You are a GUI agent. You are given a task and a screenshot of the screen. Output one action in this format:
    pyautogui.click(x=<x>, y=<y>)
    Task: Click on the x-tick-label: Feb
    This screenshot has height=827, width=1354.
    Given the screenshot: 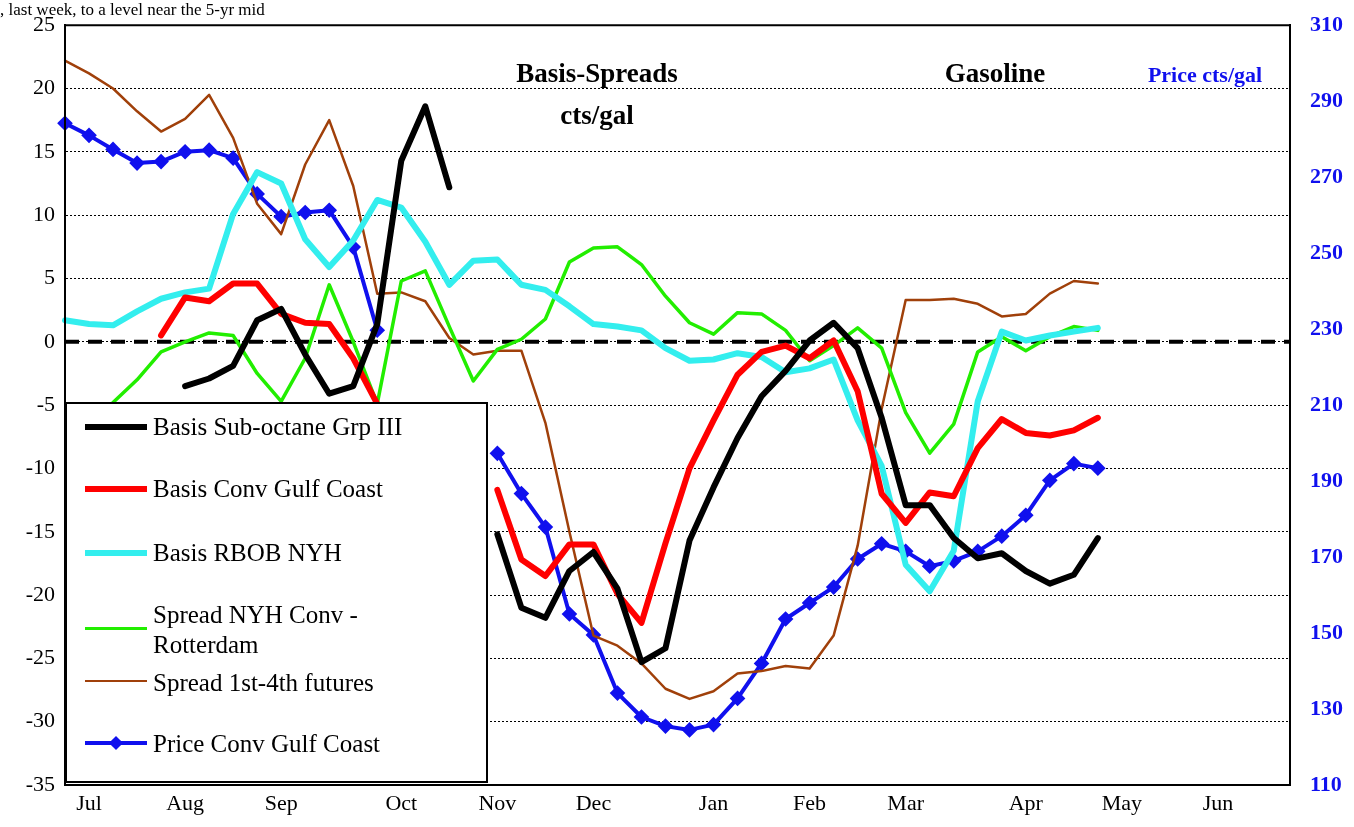 What is the action you would take?
    pyautogui.click(x=810, y=802)
    